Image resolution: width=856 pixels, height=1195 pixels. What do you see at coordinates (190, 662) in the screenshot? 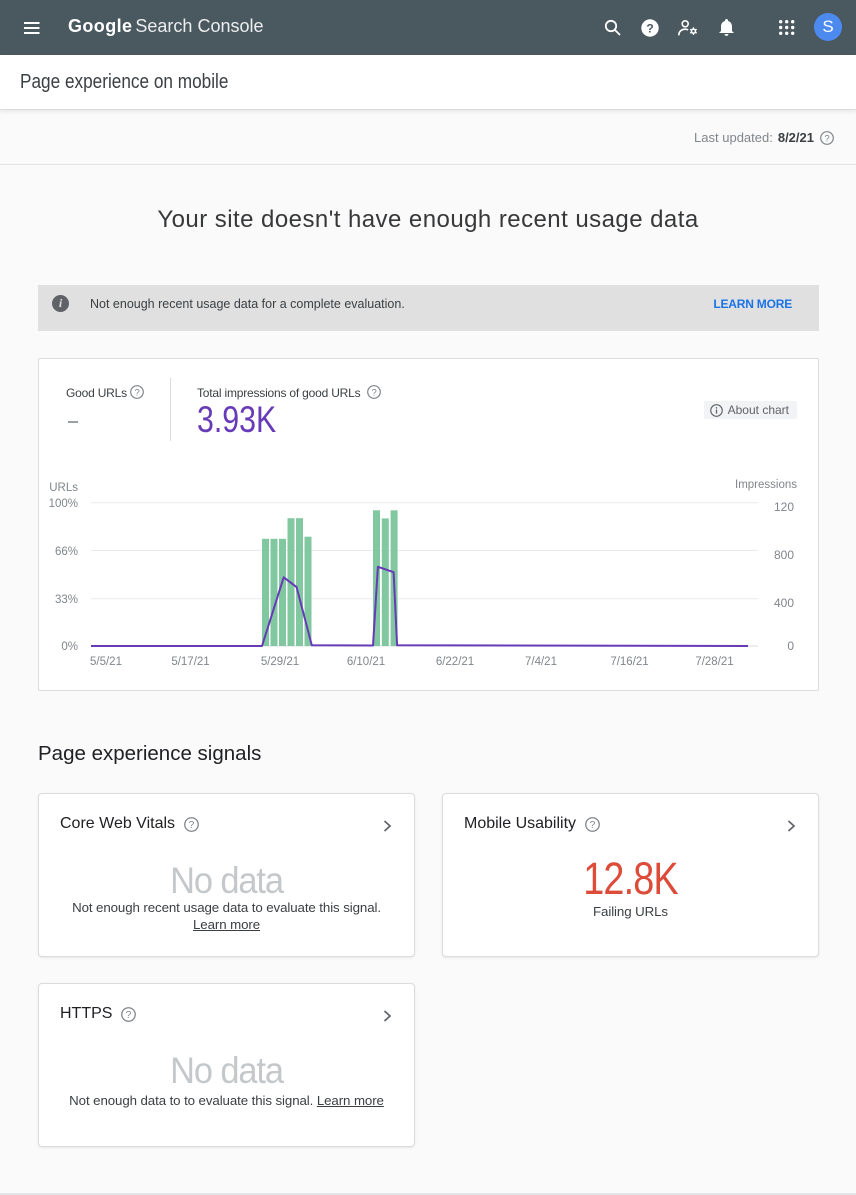
I see `svg-text: 5/17/21` at bounding box center [190, 662].